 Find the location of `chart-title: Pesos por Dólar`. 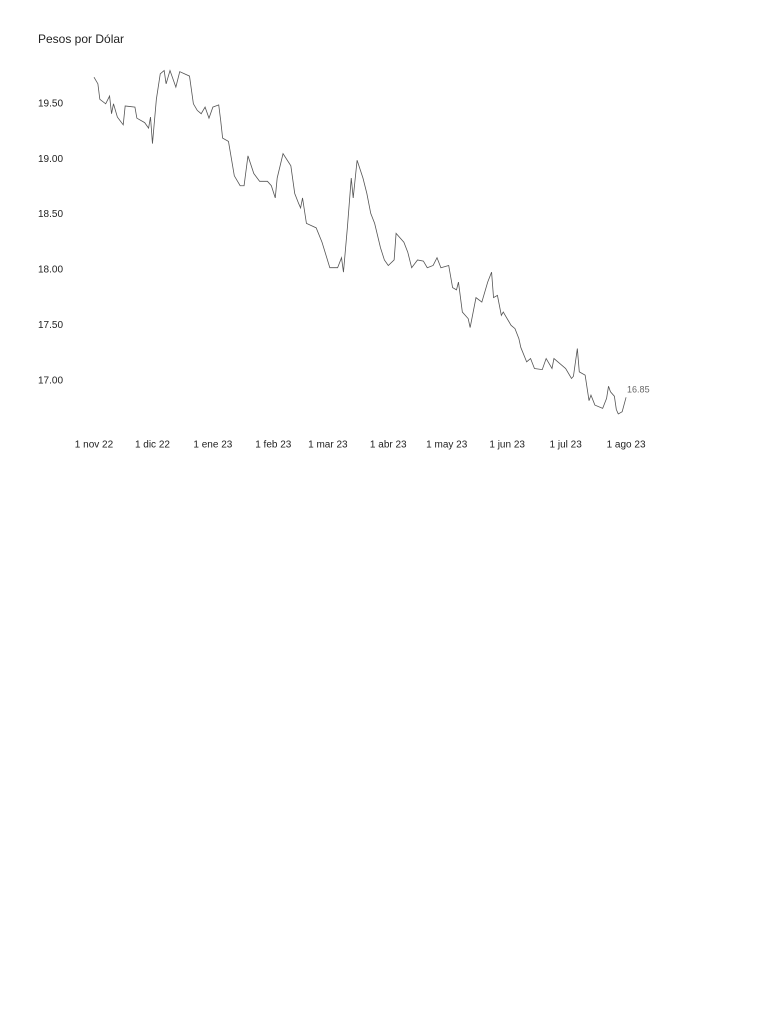

chart-title: Pesos por Dólar is located at coordinates (81, 39).